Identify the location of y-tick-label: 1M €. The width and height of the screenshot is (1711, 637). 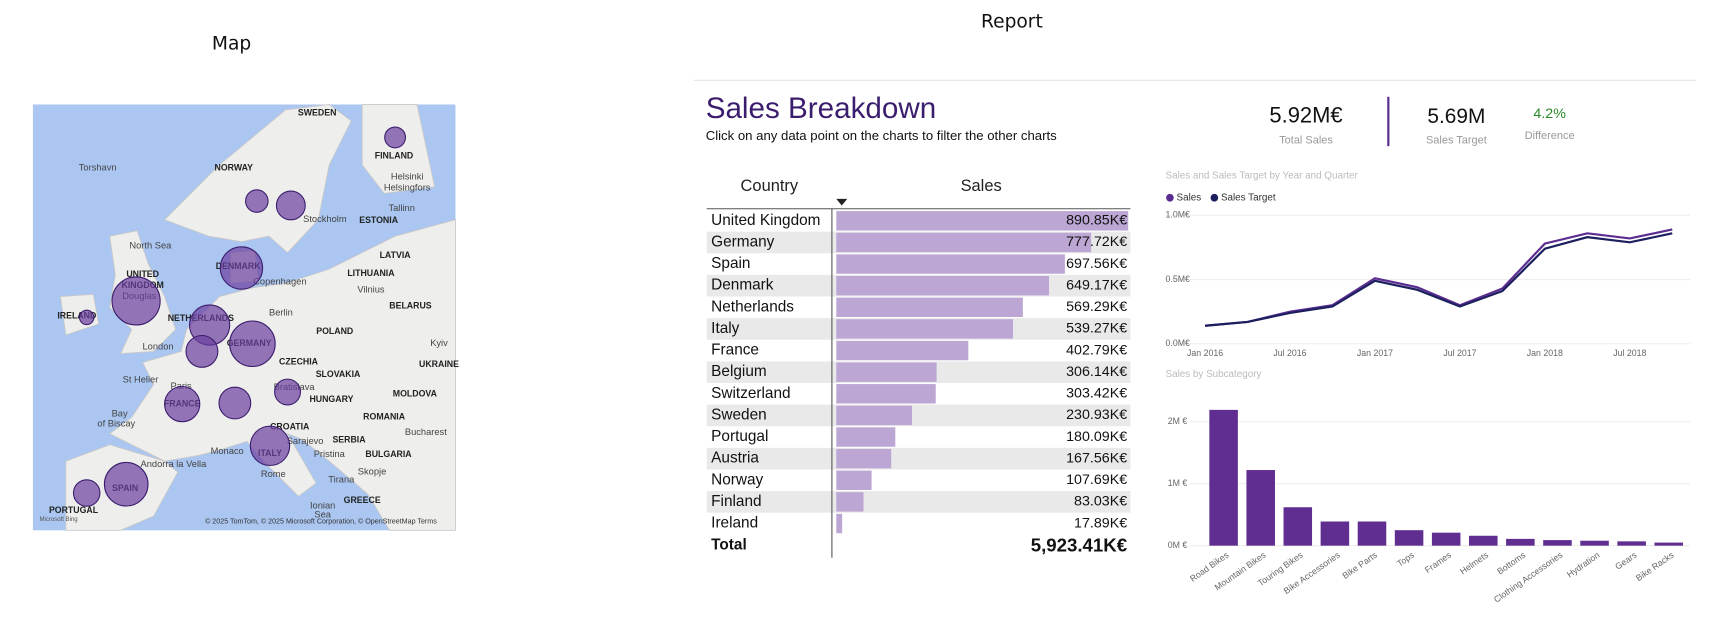
(1178, 483).